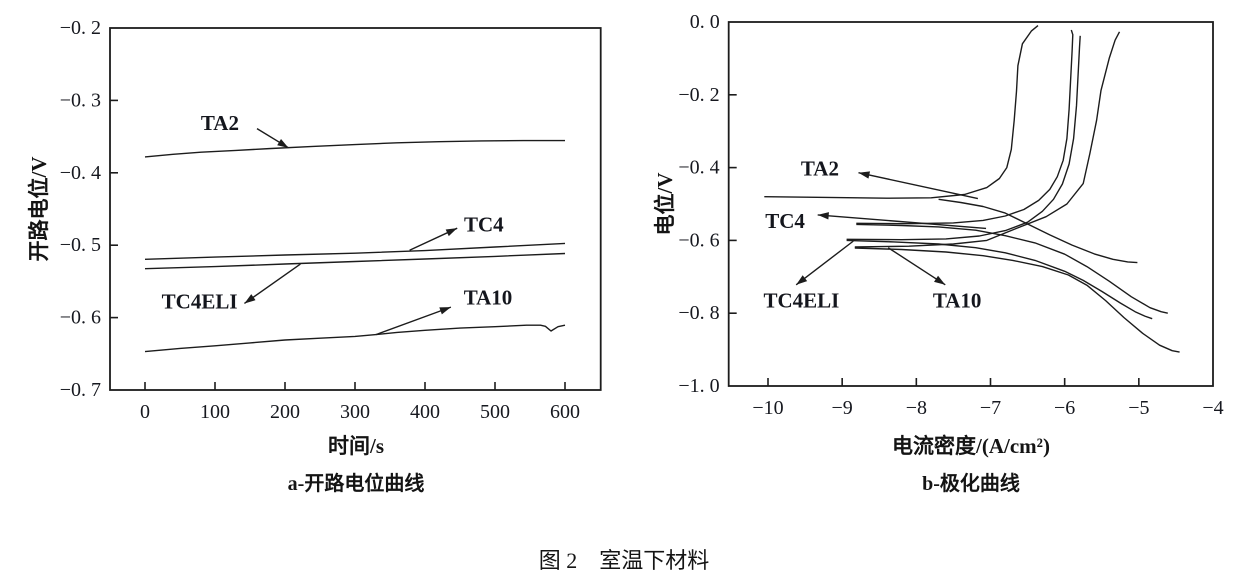 This screenshot has height=586, width=1238. I want to click on x-tick-label: −7, so click(990, 408).